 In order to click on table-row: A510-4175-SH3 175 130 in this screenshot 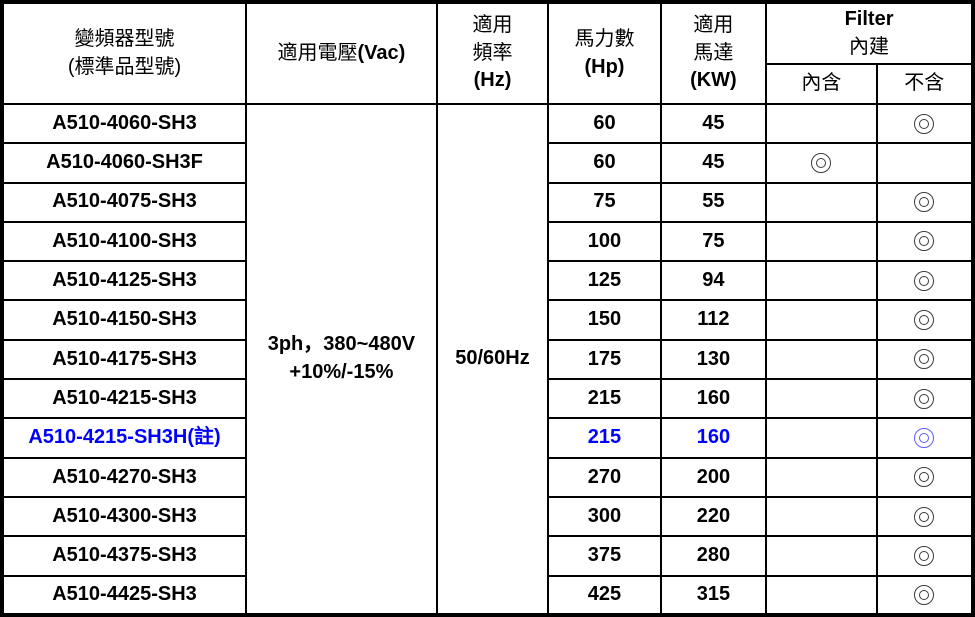, I will do `click(488, 359)`.